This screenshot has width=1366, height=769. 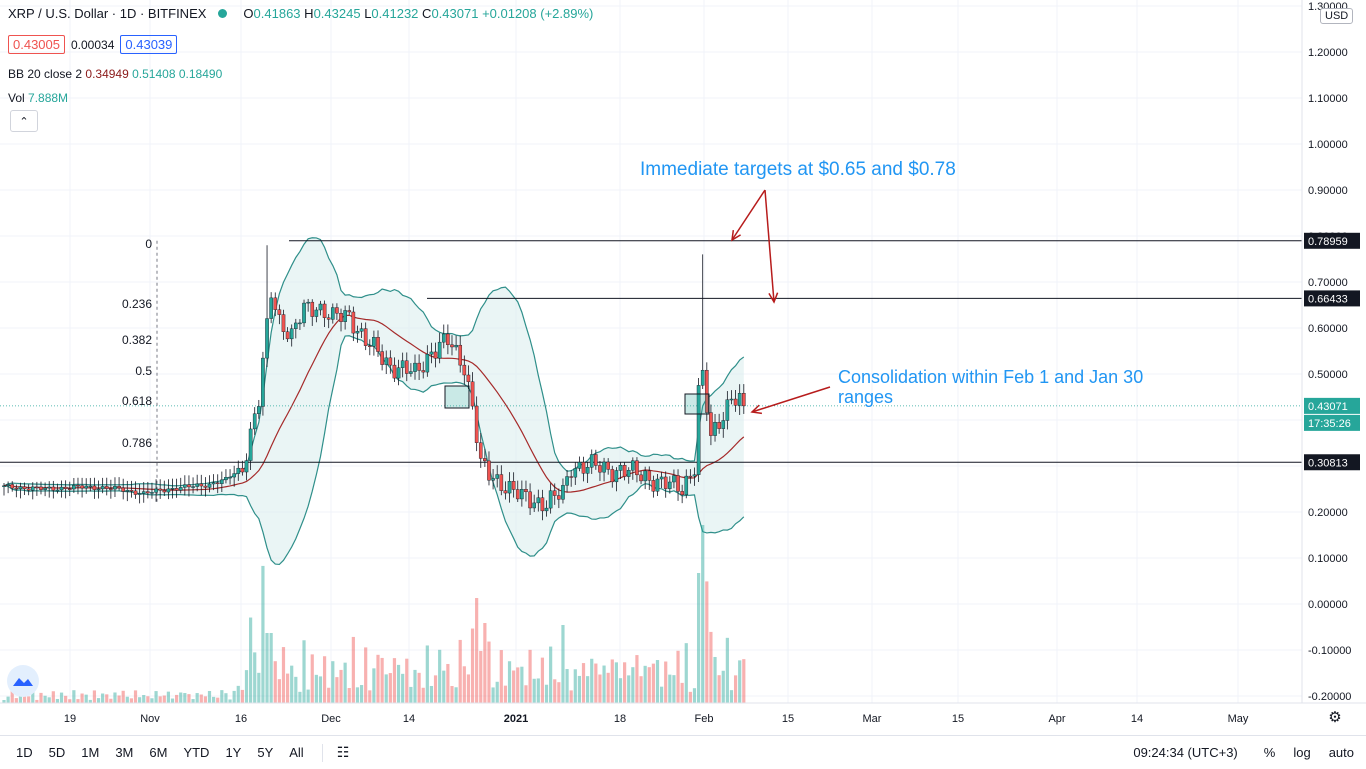 I want to click on tf-1y: 1Y, so click(x=233, y=752).